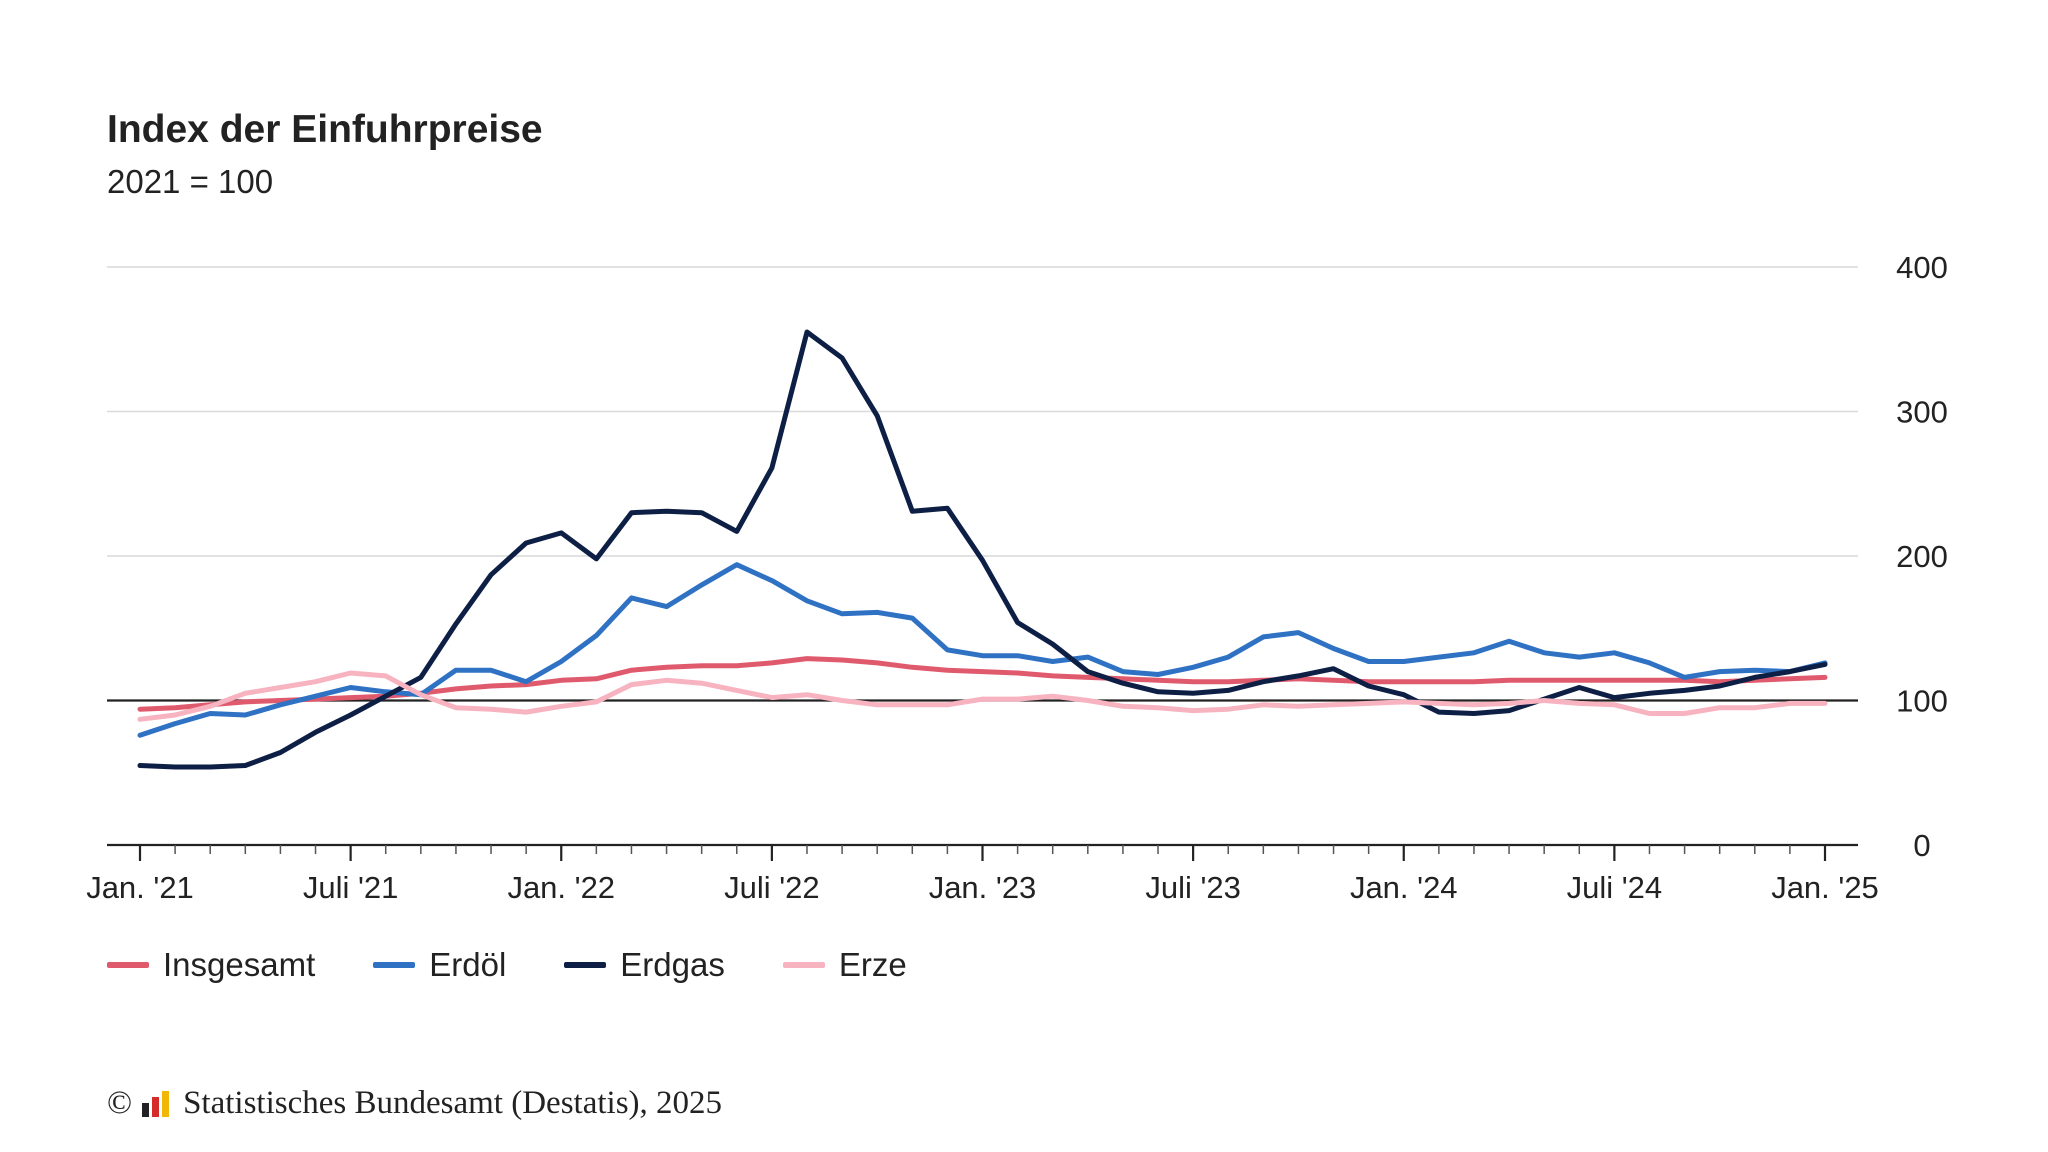 This screenshot has width=2048, height=1152. Describe the element at coordinates (1922, 412) in the screenshot. I see `y-tick-label: 300` at that location.